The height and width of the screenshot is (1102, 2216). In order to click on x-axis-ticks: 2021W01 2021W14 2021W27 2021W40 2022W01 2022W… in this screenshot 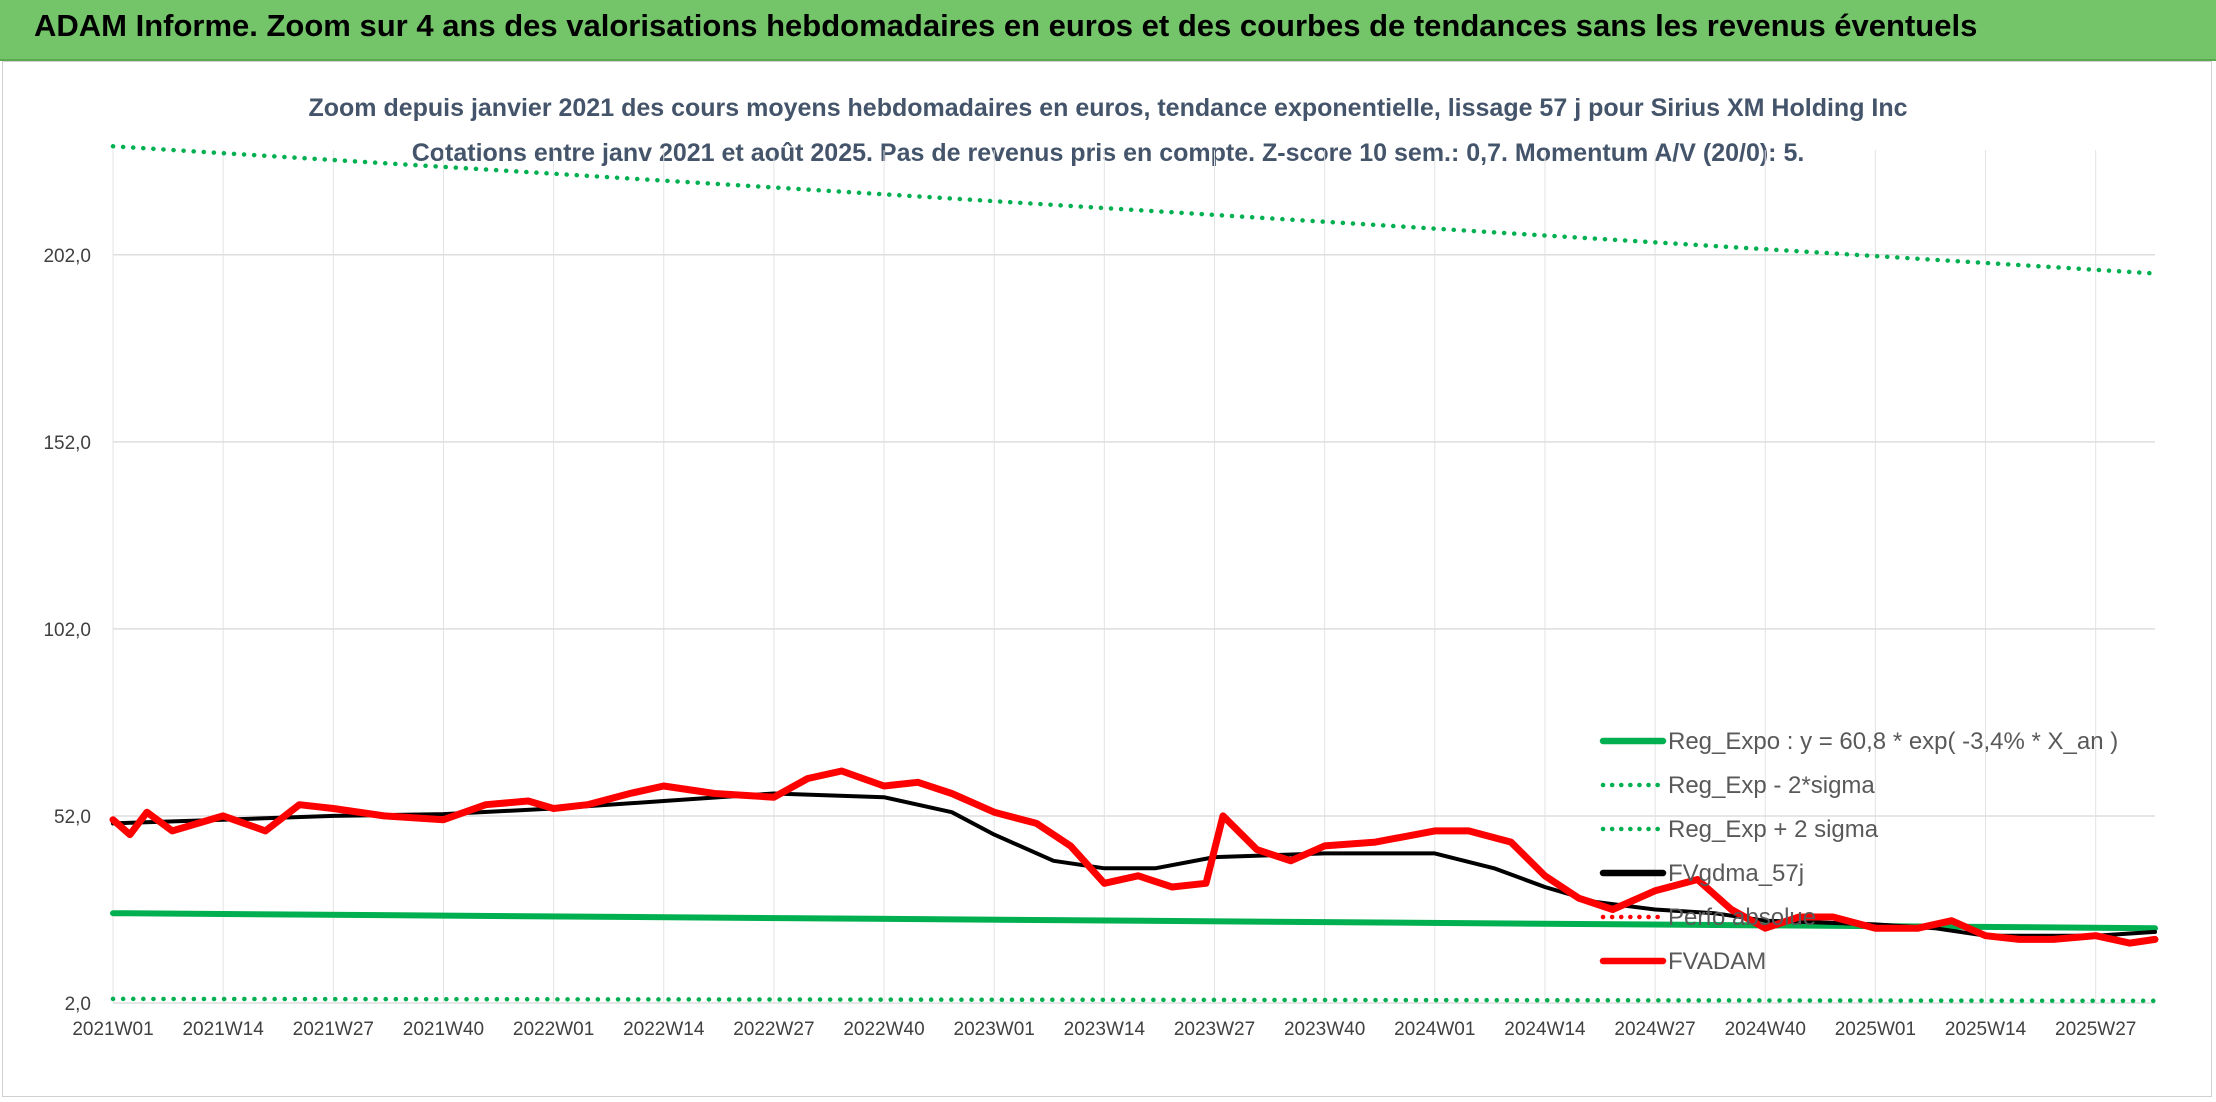, I will do `click(1104, 1029)`.